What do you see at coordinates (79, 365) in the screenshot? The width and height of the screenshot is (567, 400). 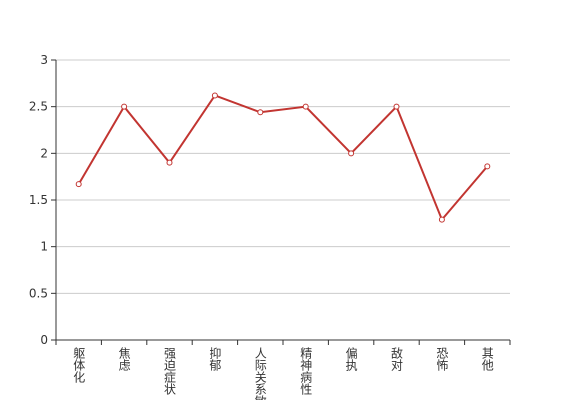 I see `x-tick-label: 躯体化` at bounding box center [79, 365].